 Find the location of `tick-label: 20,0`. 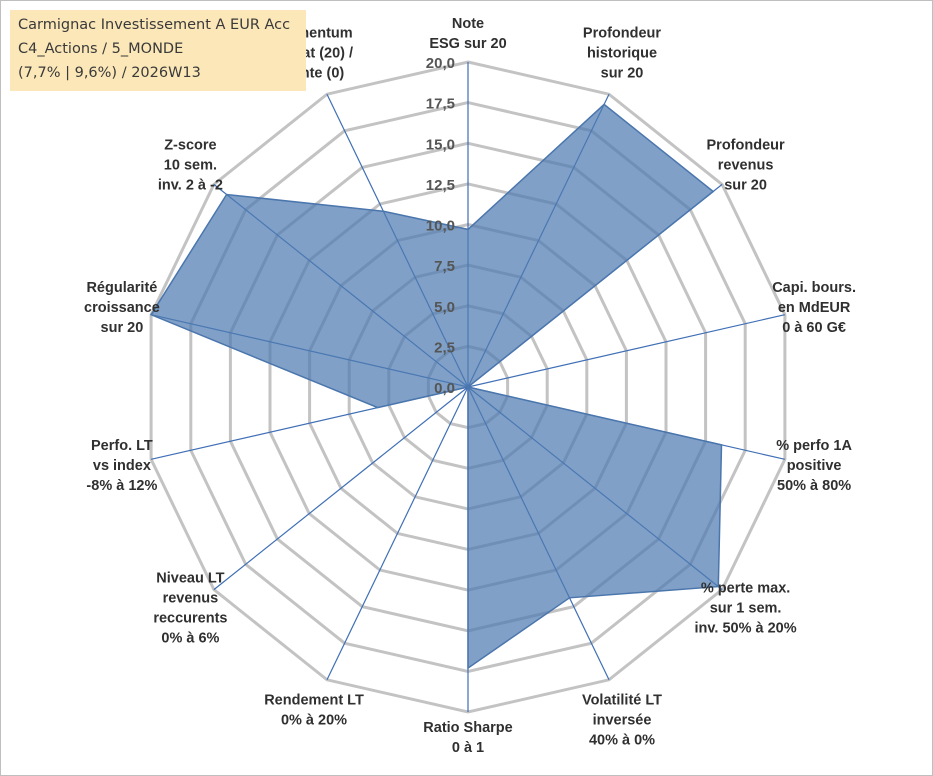

tick-label: 20,0 is located at coordinates (440, 63).